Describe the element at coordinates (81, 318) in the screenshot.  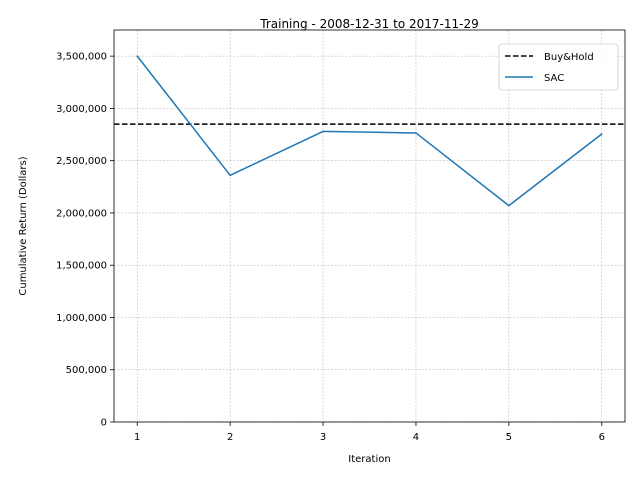
I see `y-tick-label-2: 1,000,000` at that location.